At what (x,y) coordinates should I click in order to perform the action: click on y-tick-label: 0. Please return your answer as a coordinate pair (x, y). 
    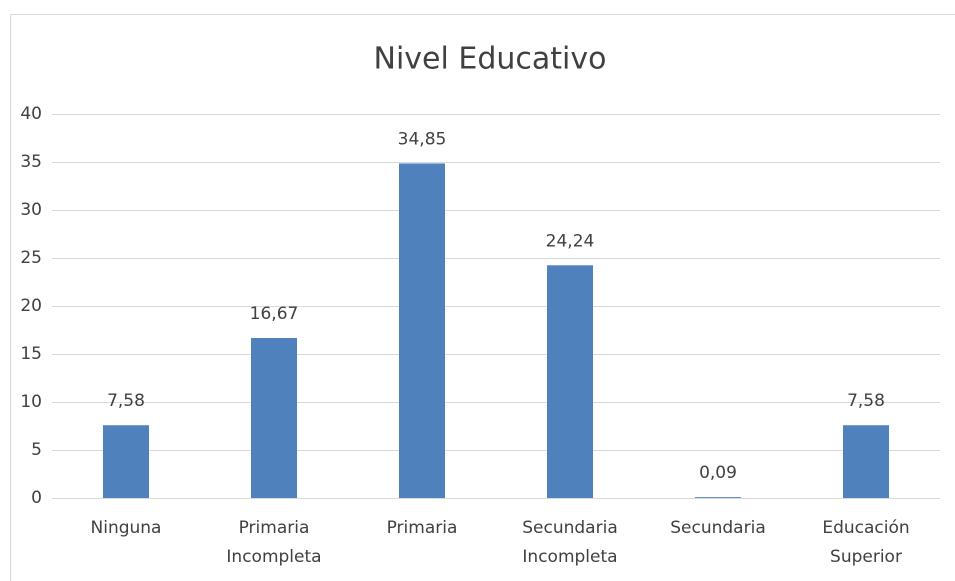
    Looking at the image, I should click on (36, 498).